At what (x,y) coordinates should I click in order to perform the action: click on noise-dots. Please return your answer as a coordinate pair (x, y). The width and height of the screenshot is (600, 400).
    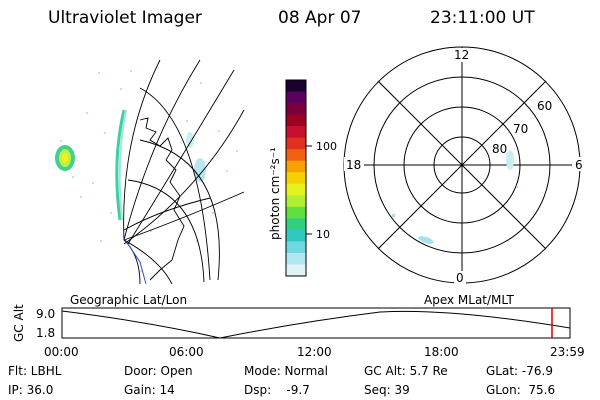
    Looking at the image, I should click on (149, 171).